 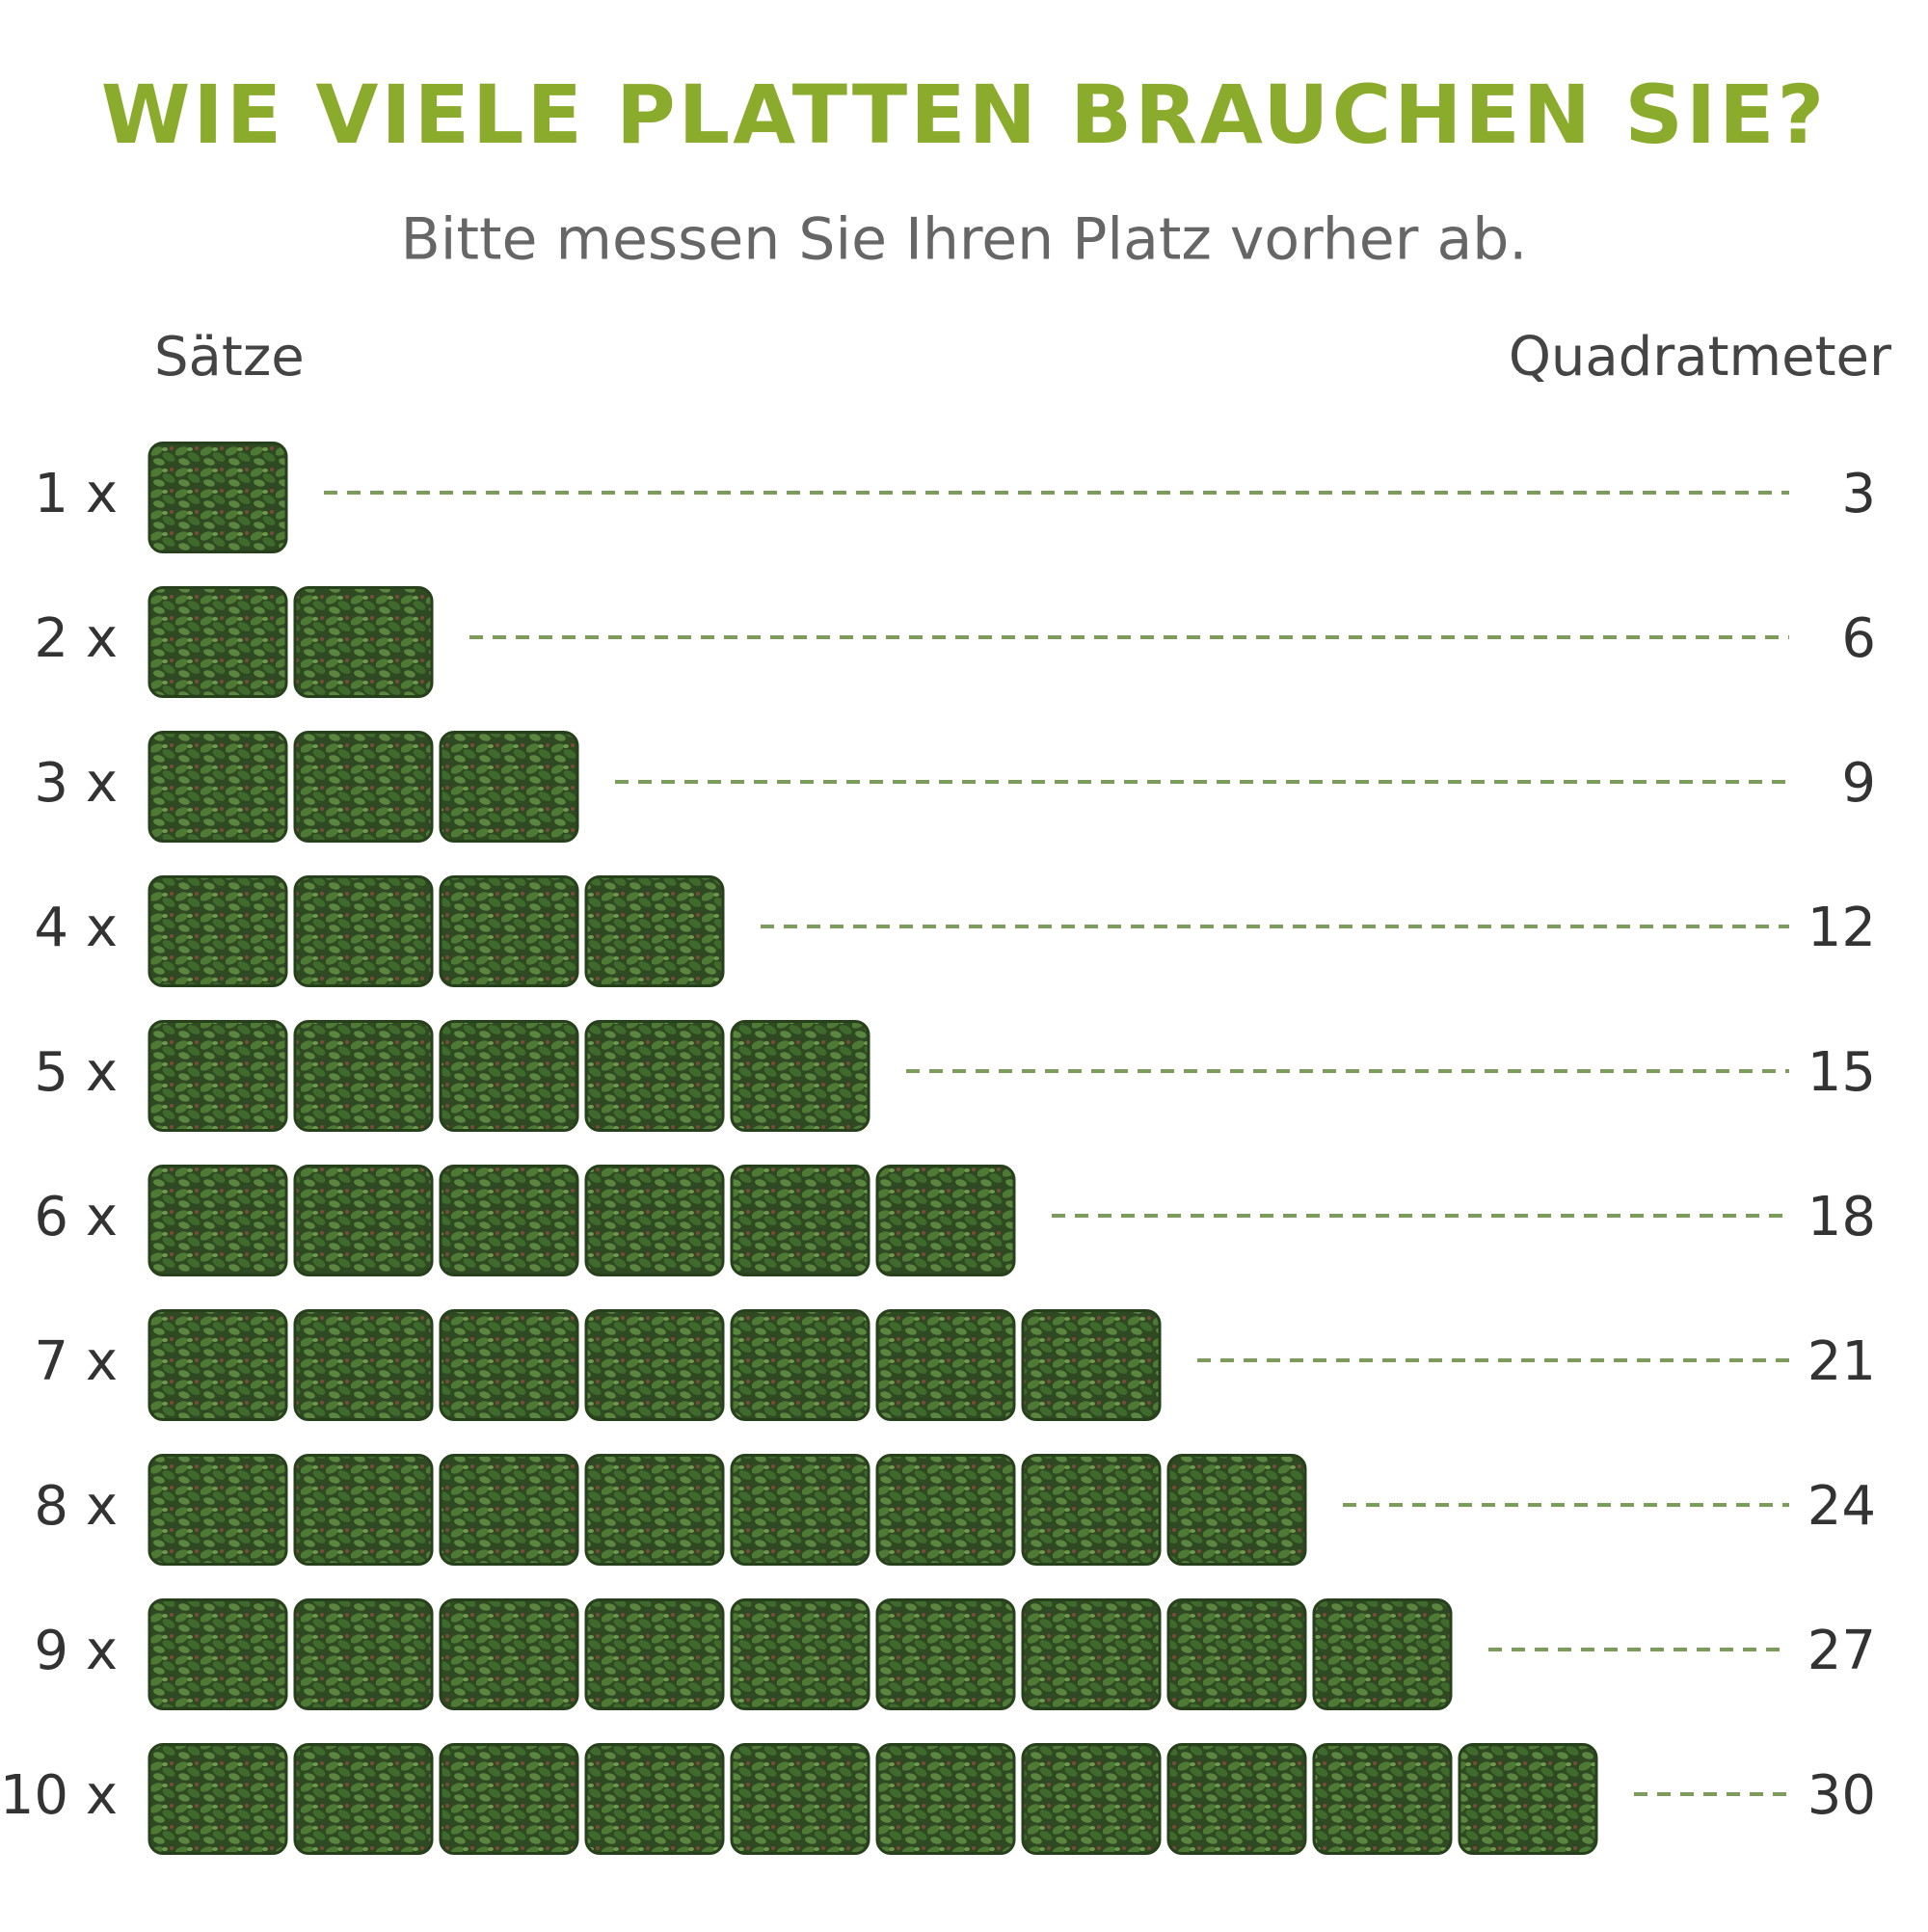 I want to click on area-value: 12, so click(x=1842, y=928).